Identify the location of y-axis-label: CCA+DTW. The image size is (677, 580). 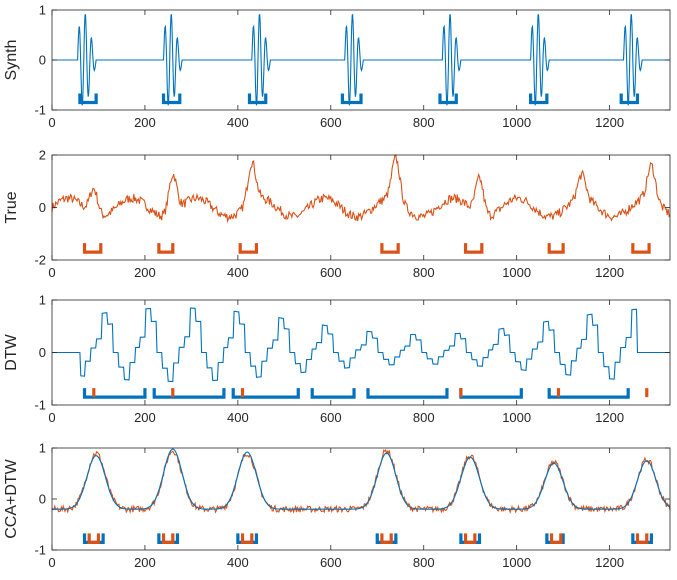
(11, 498).